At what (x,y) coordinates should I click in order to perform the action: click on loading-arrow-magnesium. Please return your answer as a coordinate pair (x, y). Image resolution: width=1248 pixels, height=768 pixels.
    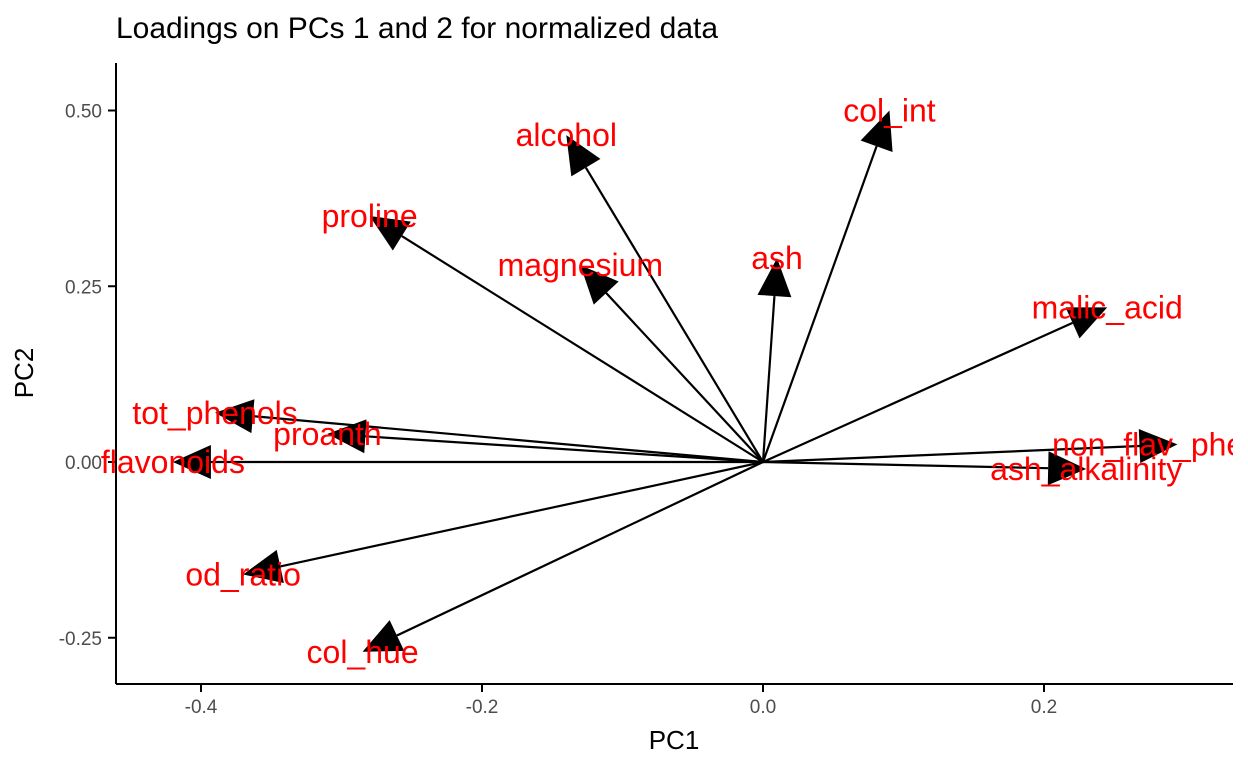
    Looking at the image, I should click on (672, 364).